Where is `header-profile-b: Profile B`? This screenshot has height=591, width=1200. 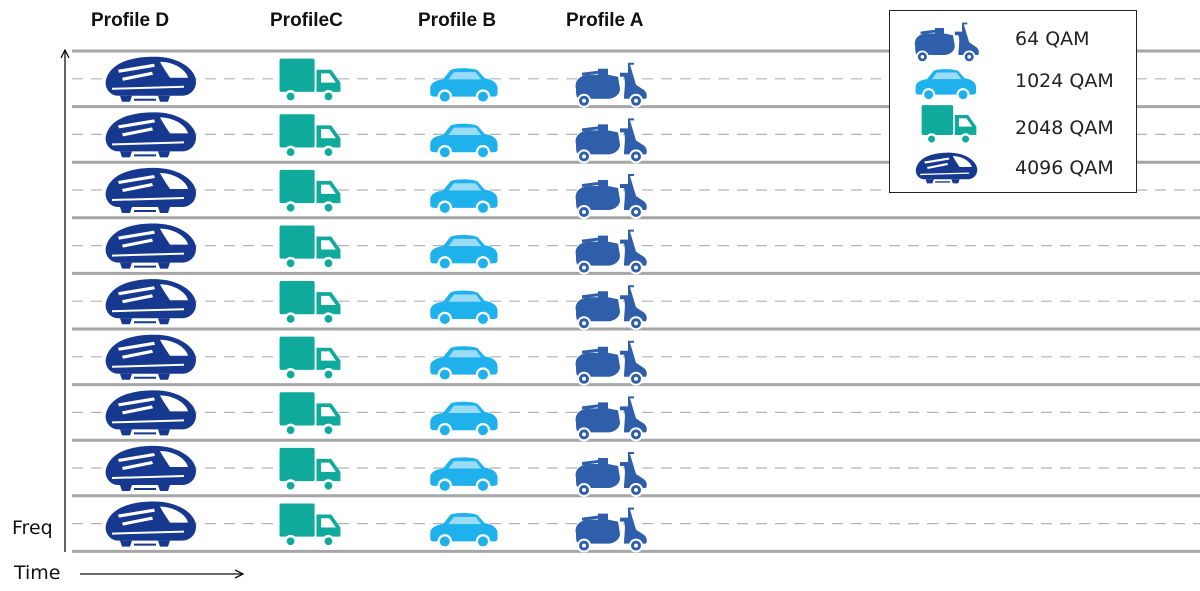 header-profile-b: Profile B is located at coordinates (457, 20).